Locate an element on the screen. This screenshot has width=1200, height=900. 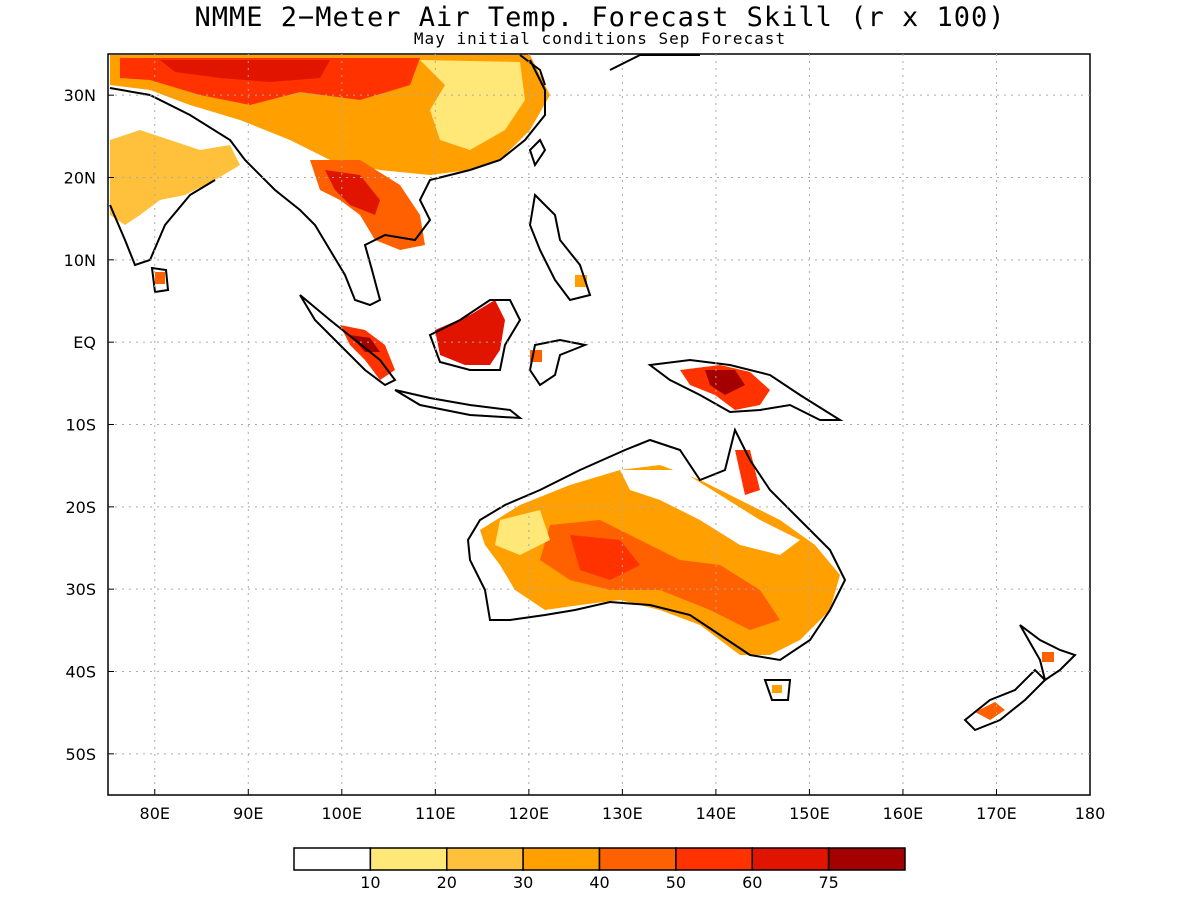
coast-japan-korea is located at coordinates (609, 70).